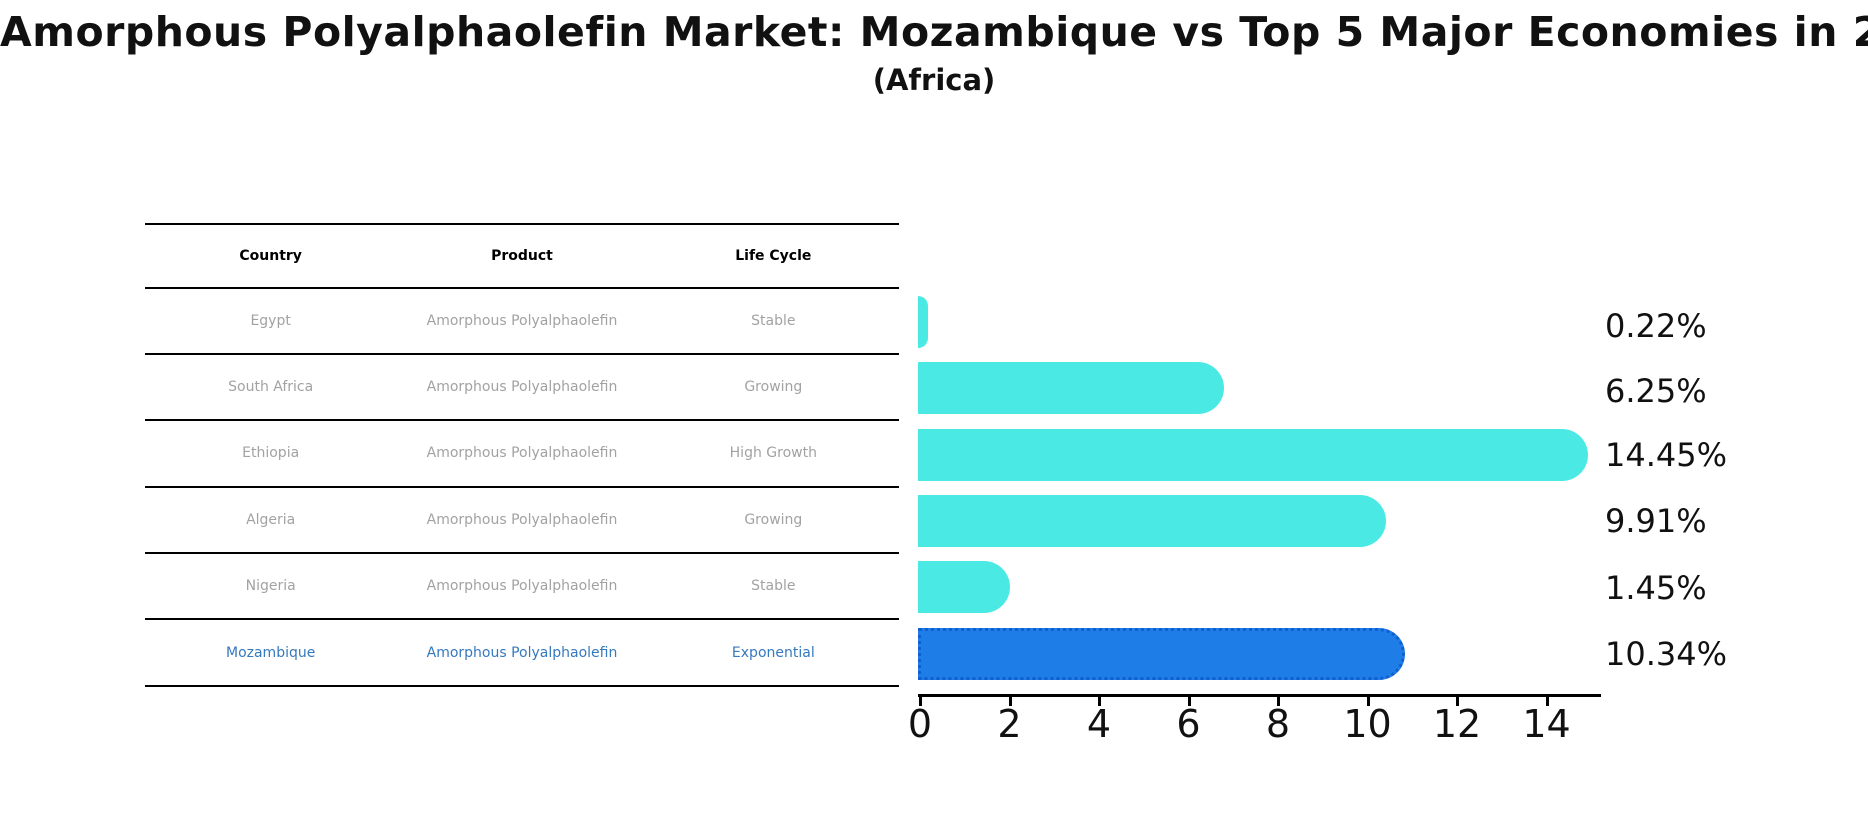  What do you see at coordinates (1009, 724) in the screenshot?
I see `x-tick-label: 2` at bounding box center [1009, 724].